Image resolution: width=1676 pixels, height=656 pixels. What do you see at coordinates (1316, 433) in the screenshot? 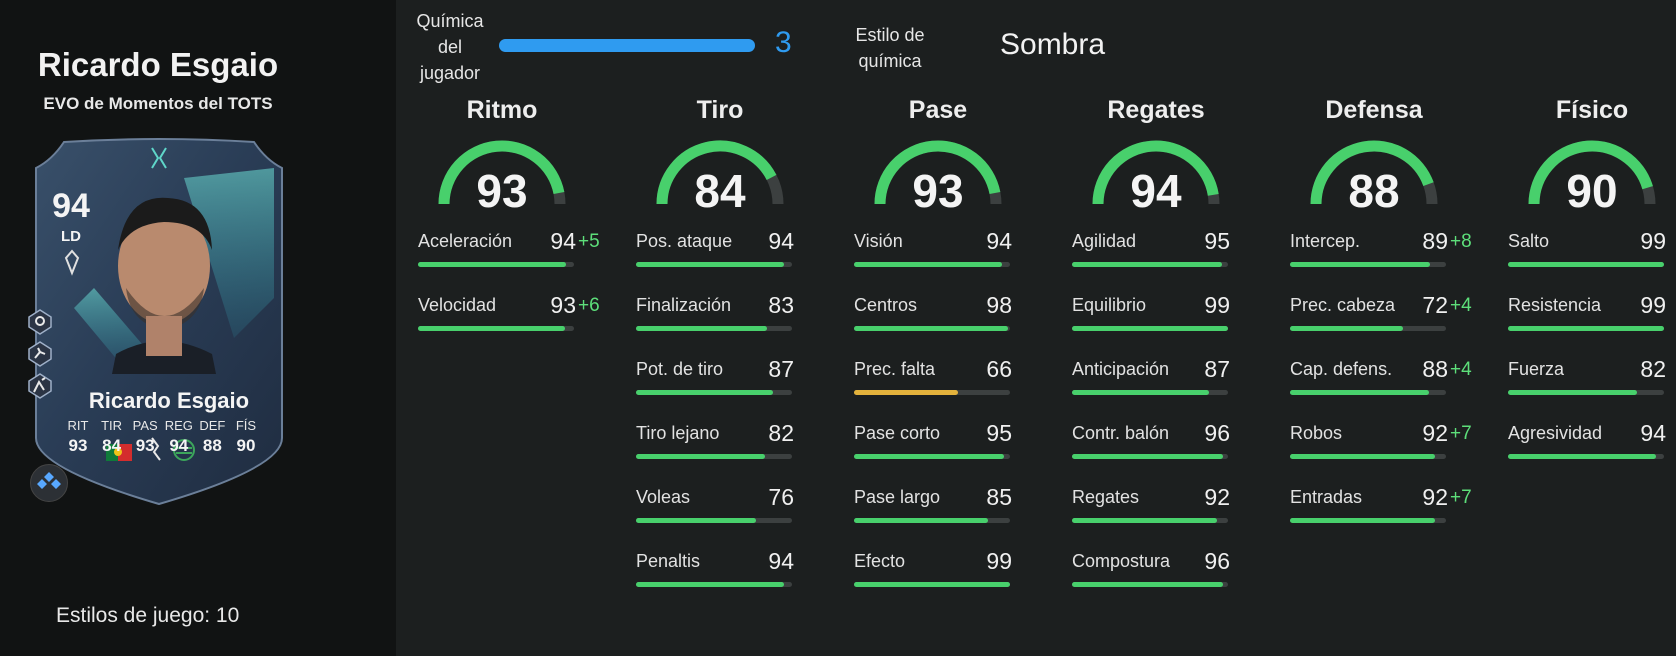
I see `stat-label: Robos` at bounding box center [1316, 433].